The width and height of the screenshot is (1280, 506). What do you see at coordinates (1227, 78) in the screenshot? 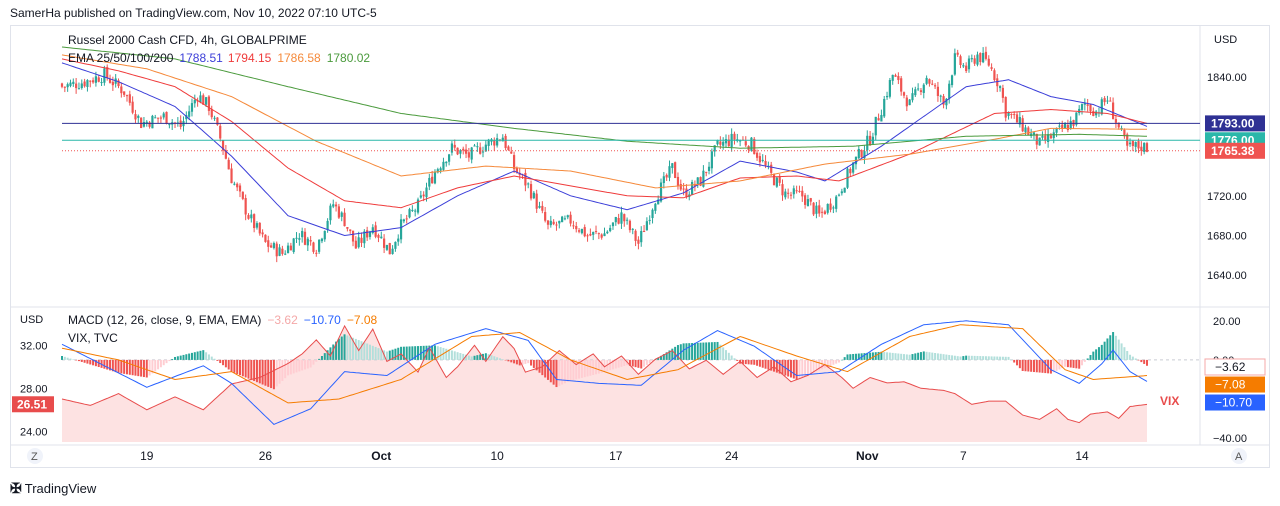
I see `price-tick-label: 1840.00` at bounding box center [1227, 78].